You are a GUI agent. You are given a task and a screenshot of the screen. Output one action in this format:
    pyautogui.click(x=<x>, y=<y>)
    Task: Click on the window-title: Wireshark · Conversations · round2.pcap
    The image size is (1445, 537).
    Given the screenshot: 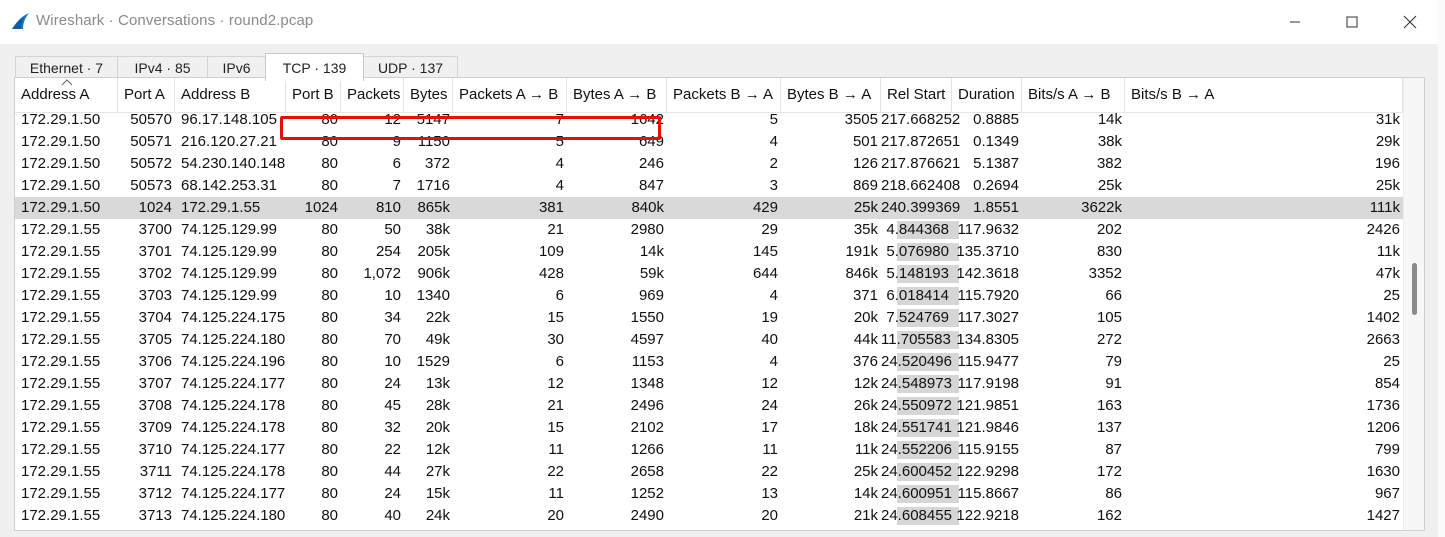 What is the action you would take?
    pyautogui.click(x=175, y=20)
    